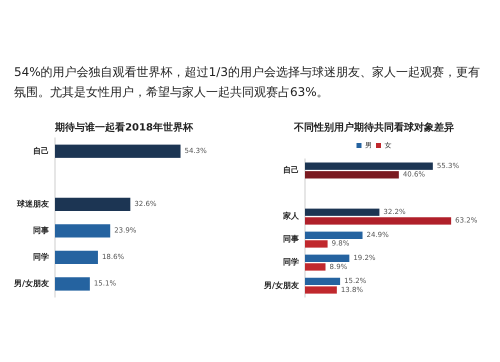  Describe the element at coordinates (373, 128) in the screenshot. I see `chart-title: 不同性别用户期待共同看球对象差异` at that location.